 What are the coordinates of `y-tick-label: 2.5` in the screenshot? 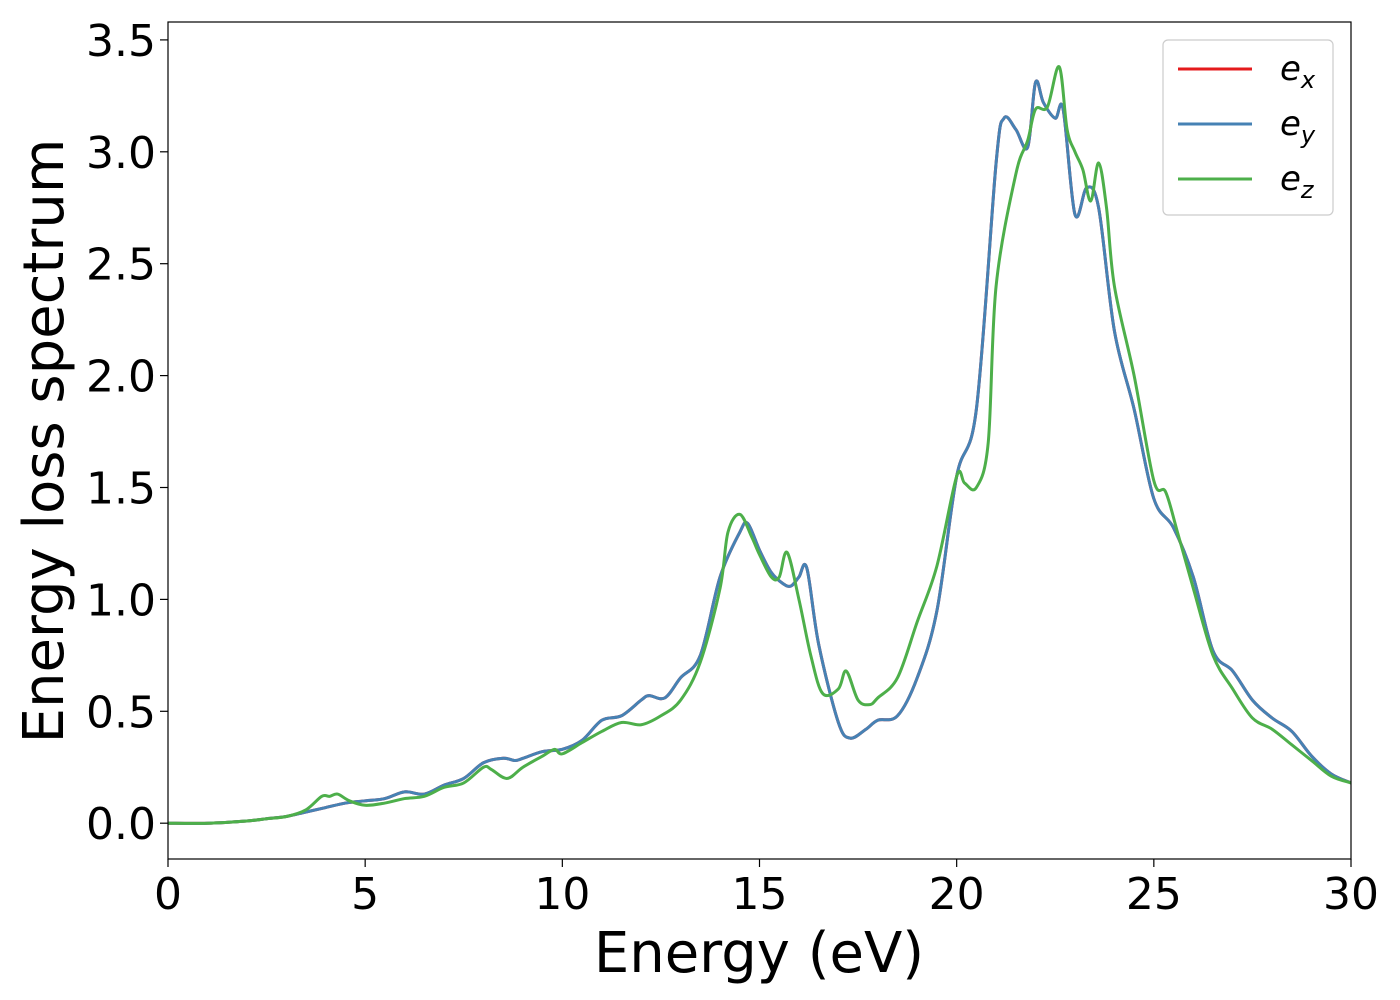 It's located at (121, 265).